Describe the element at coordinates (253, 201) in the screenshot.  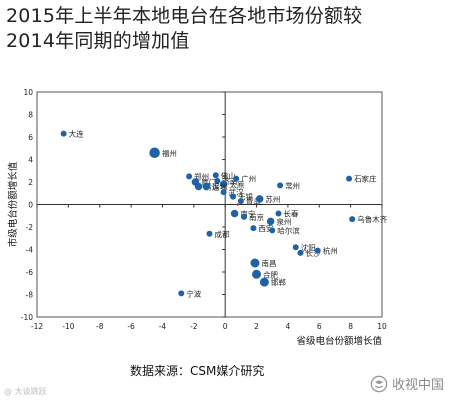
I see `data-point-label: 青岛` at that location.